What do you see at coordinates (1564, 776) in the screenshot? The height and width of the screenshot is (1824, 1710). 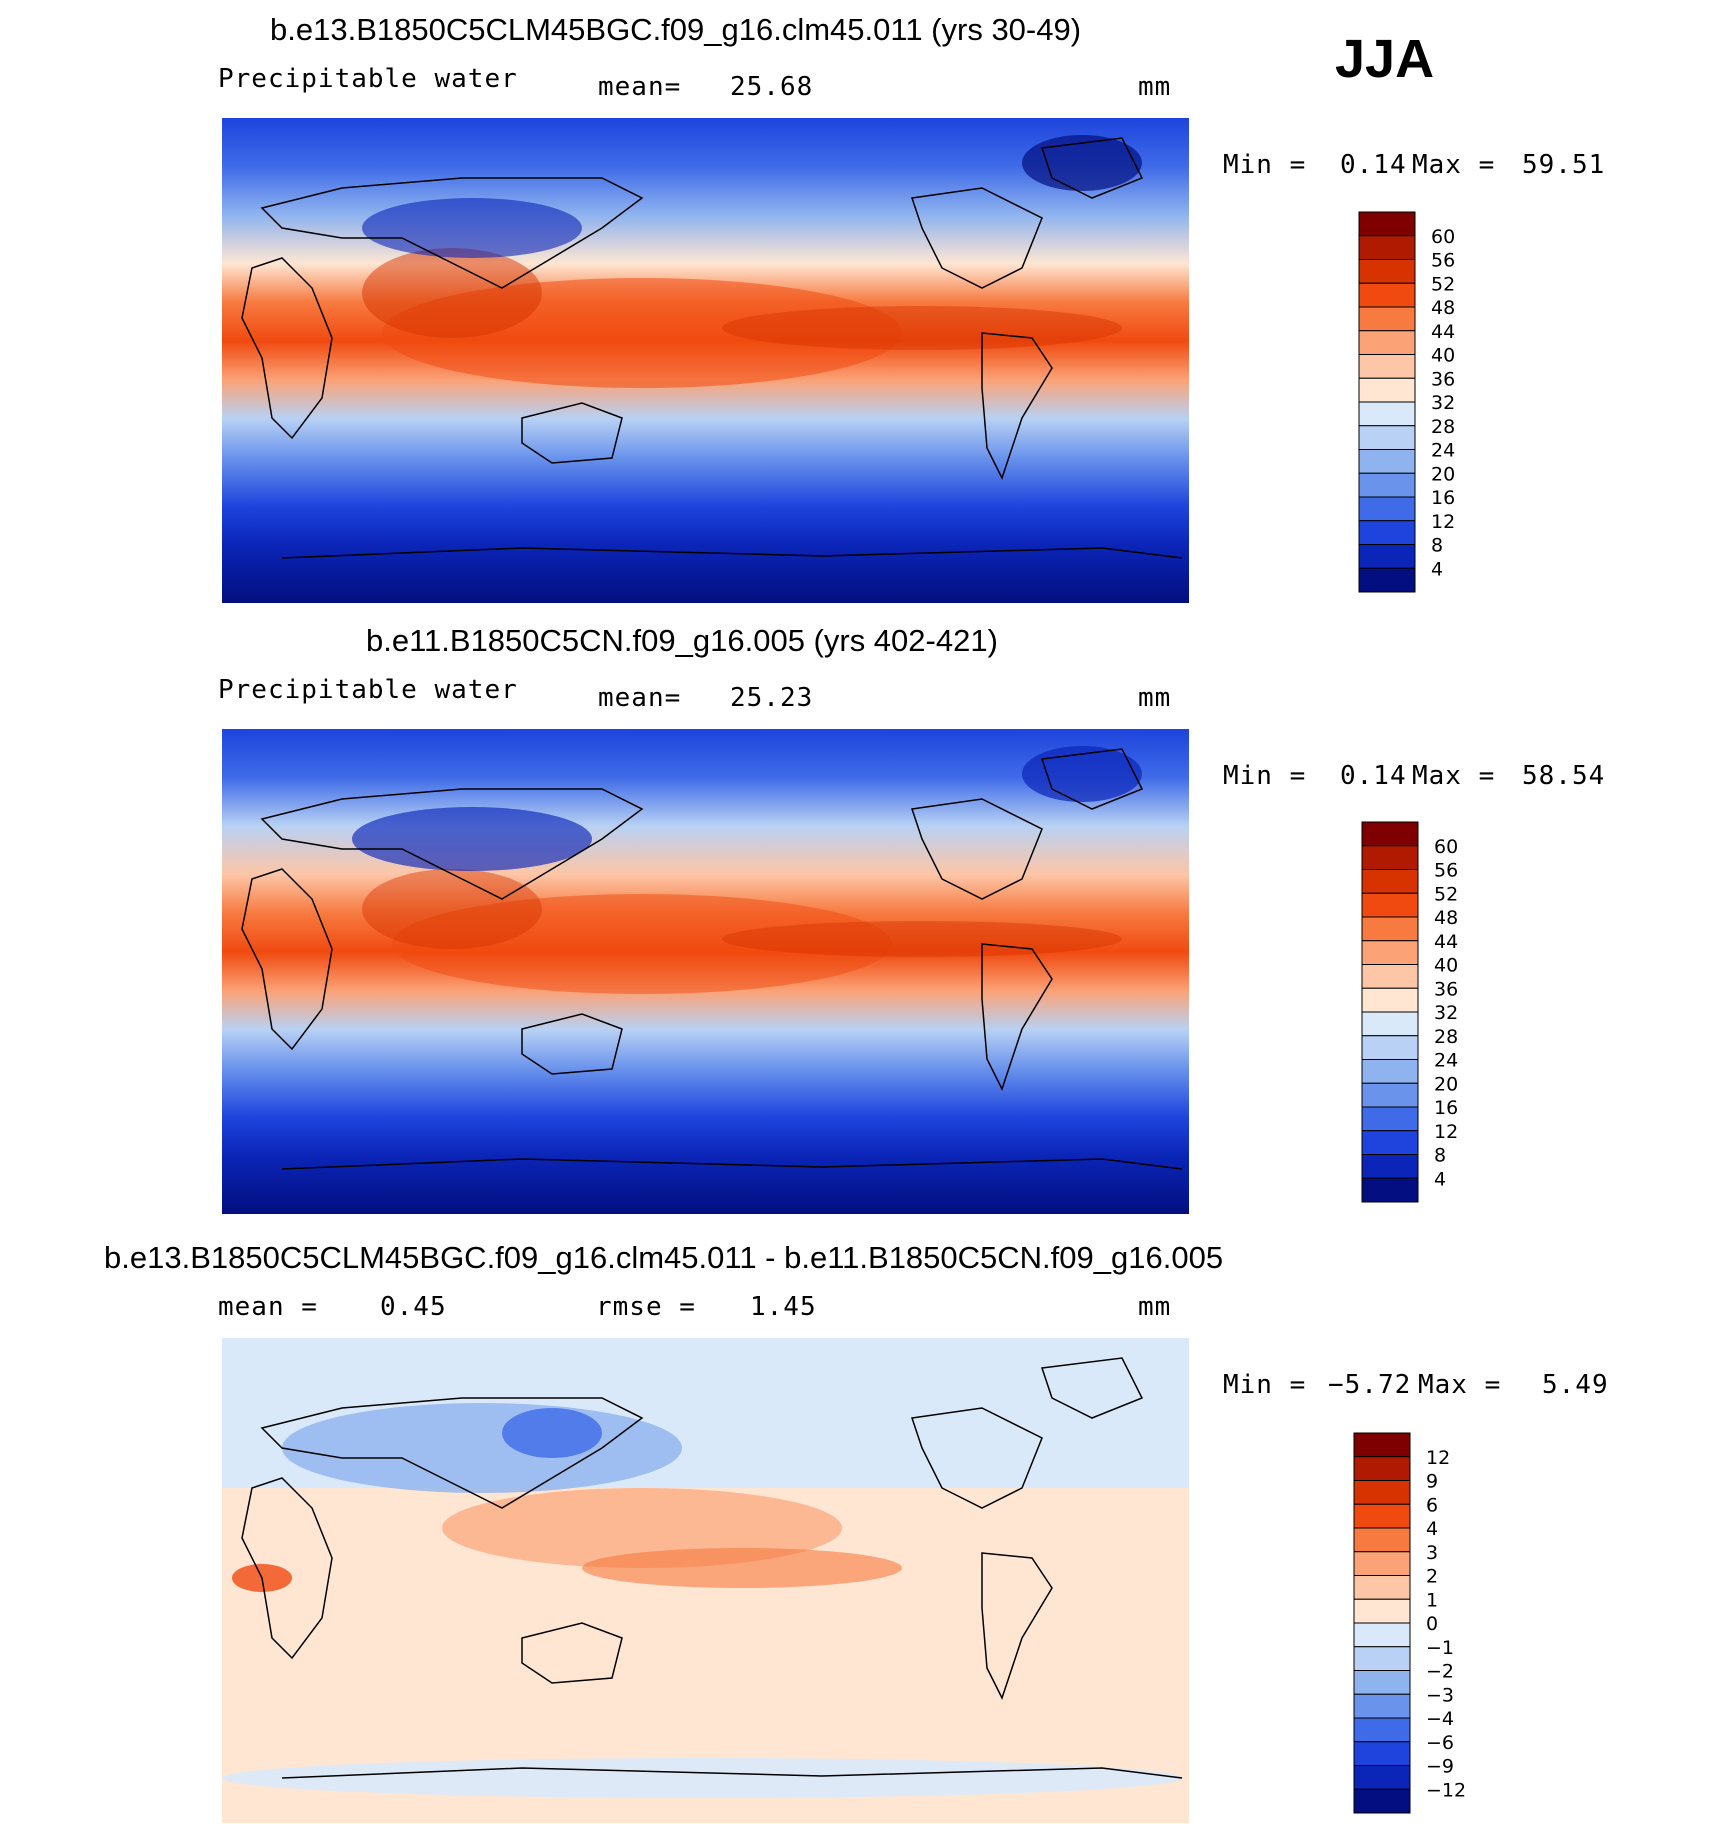 I see `panel-middle-max-value: 58.54` at bounding box center [1564, 776].